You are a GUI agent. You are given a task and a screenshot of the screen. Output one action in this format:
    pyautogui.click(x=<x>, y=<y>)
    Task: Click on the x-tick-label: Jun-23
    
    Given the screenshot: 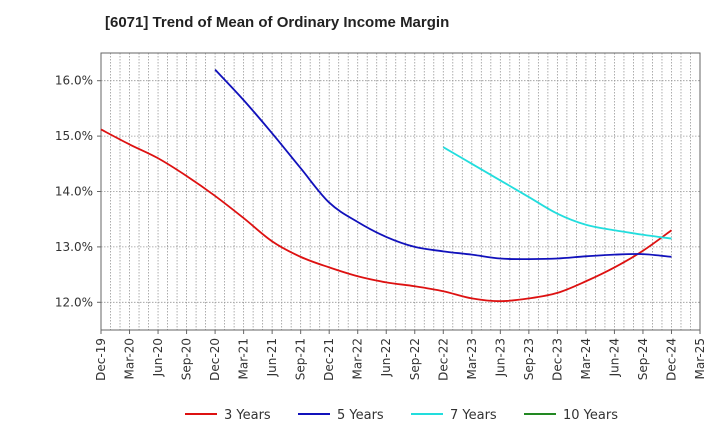 What is the action you would take?
    pyautogui.click(x=500, y=357)
    